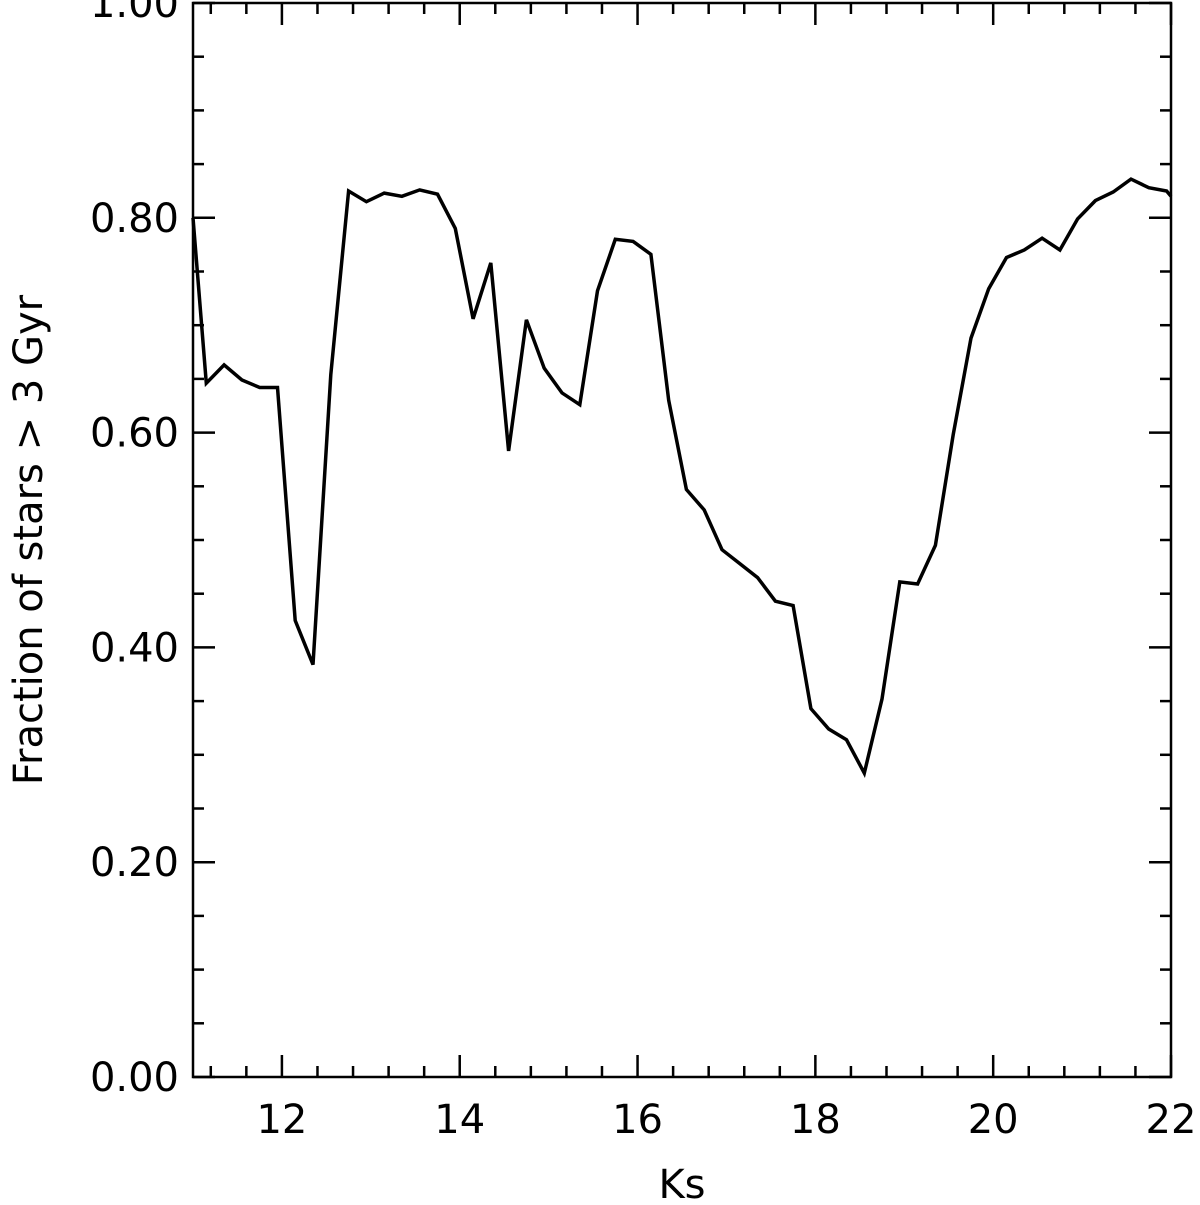  What do you see at coordinates (1171, 1120) in the screenshot?
I see `x-tick-label: 22` at bounding box center [1171, 1120].